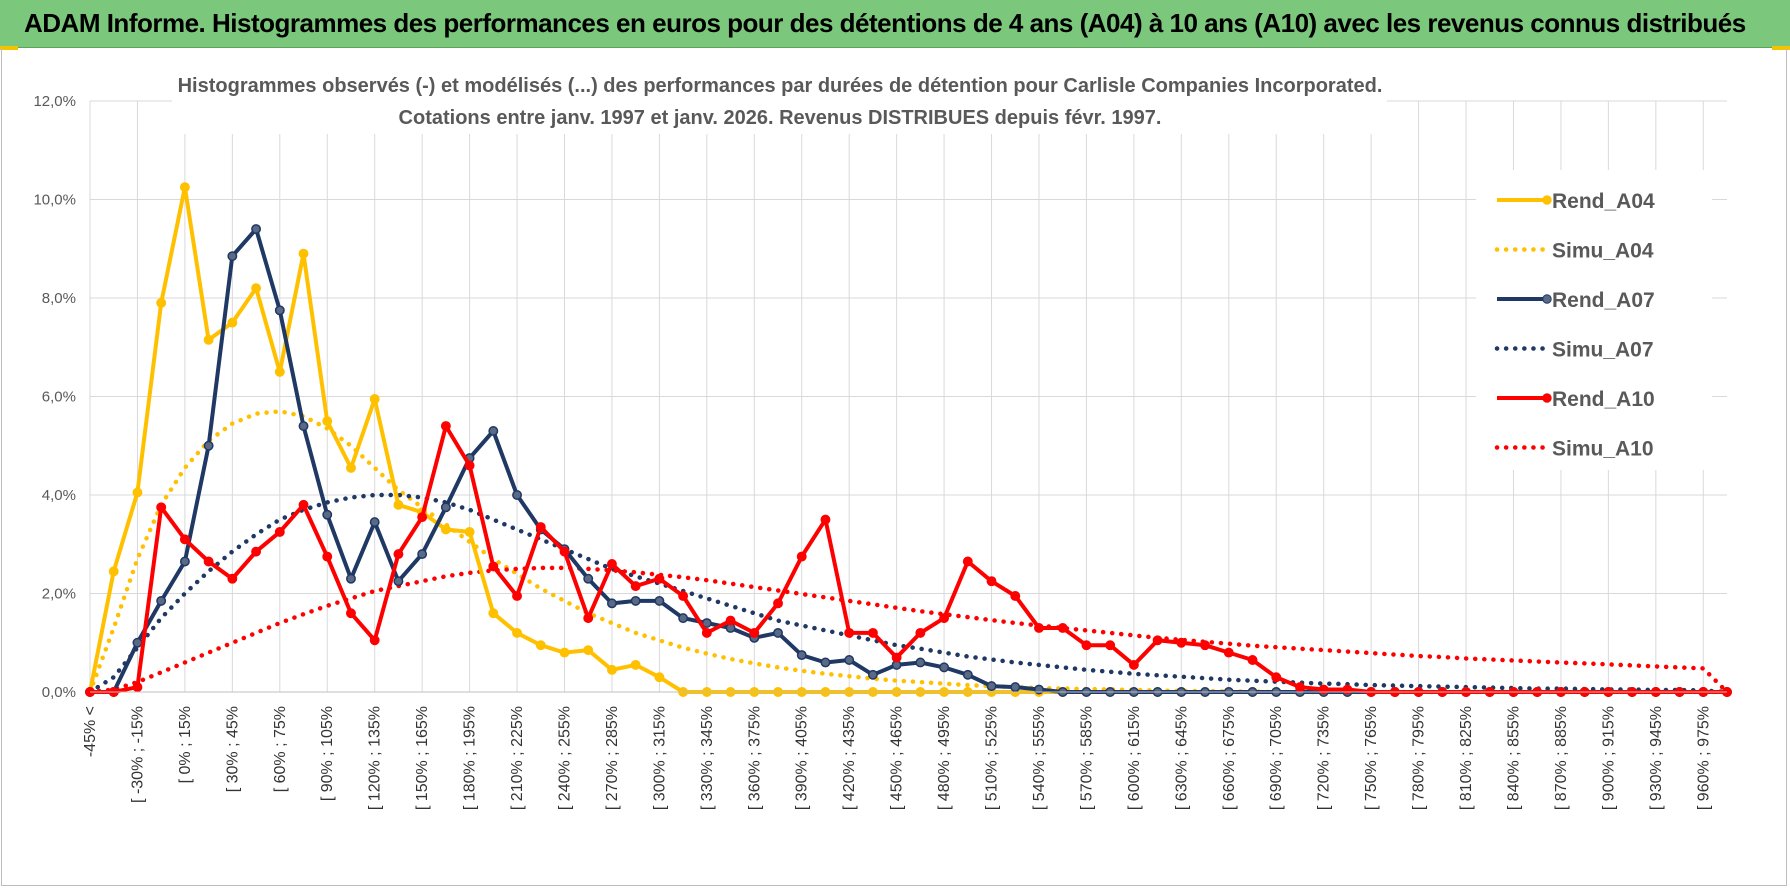 The width and height of the screenshot is (1790, 888). I want to click on corner-accent-left, so click(9, 48).